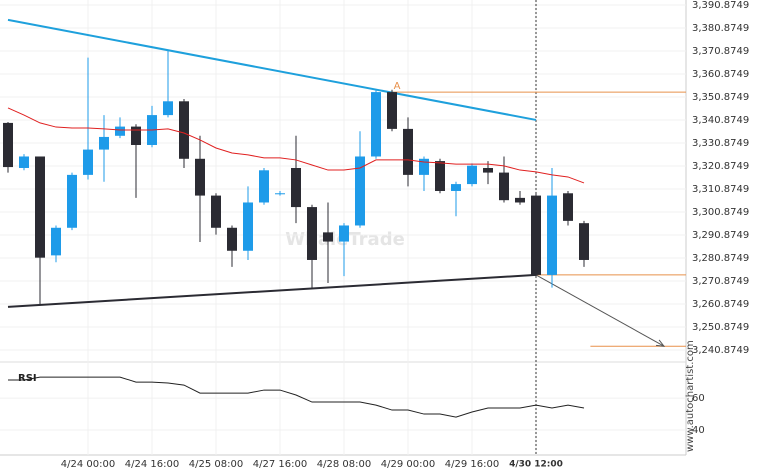 The image size is (760, 475). What do you see at coordinates (272, 290) in the screenshot?
I see `trend-line` at bounding box center [272, 290].